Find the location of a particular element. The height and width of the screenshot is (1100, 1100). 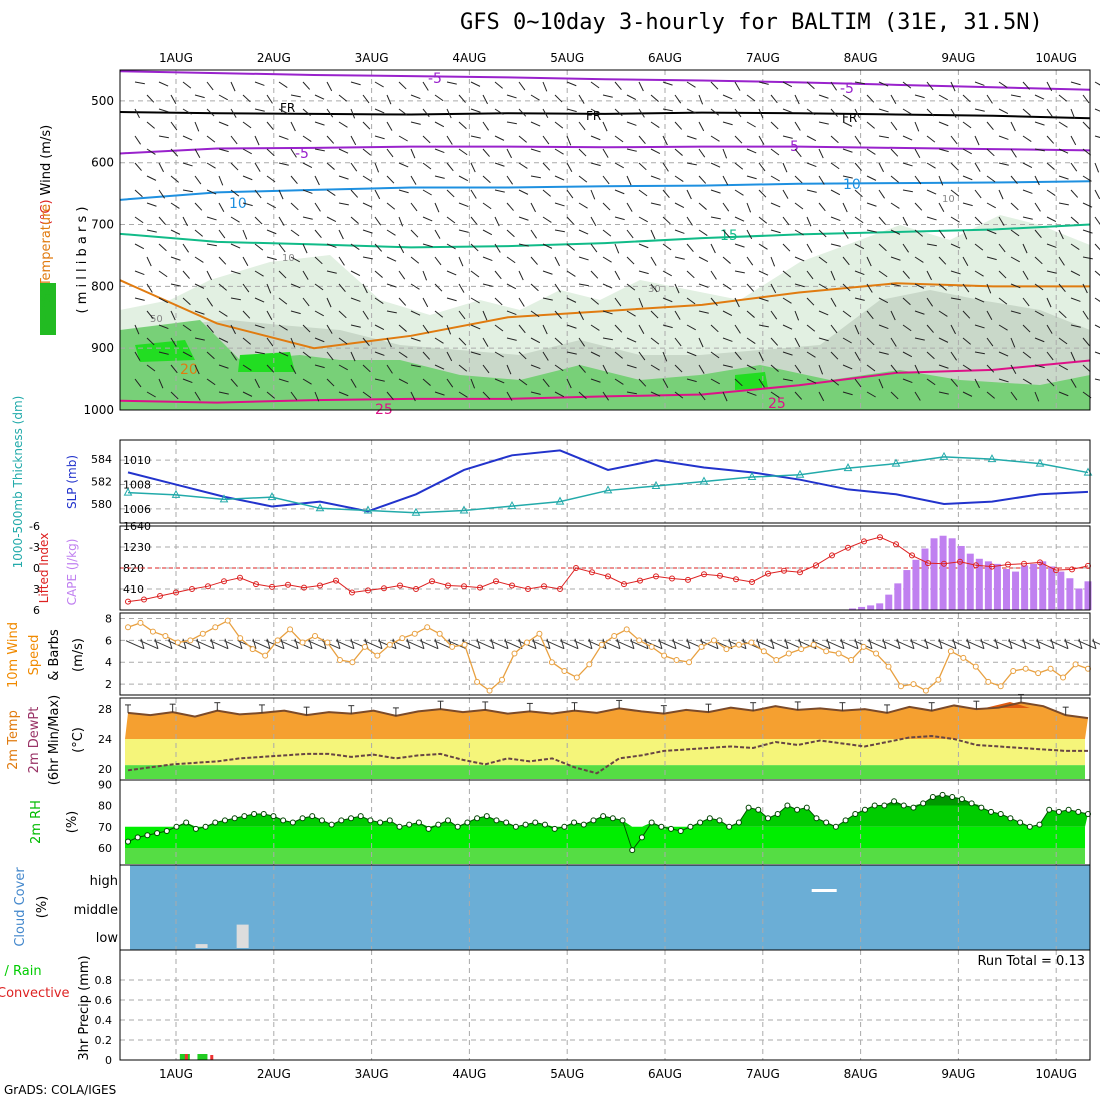

x-tick-label-top: 9AUG is located at coordinates (958, 58).